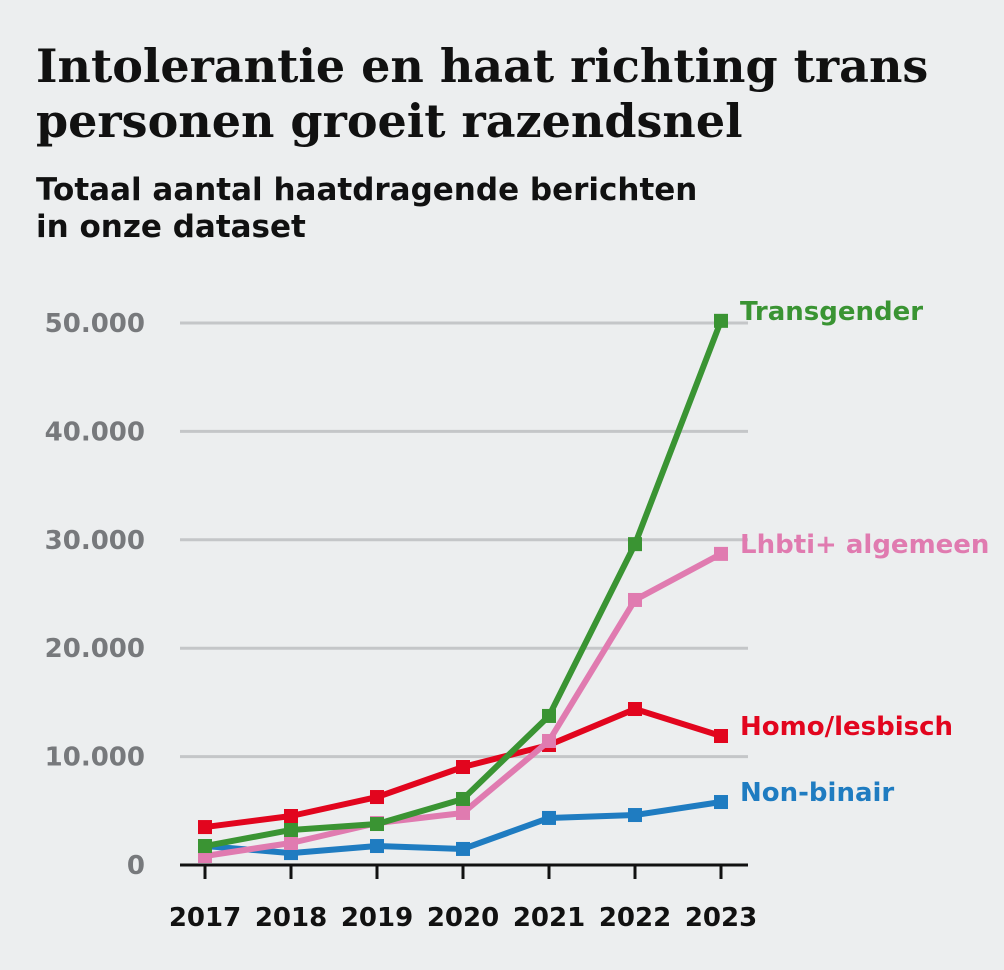 Image resolution: width=1004 pixels, height=970 pixels. I want to click on y-tick-label: 40.000, so click(95, 432).